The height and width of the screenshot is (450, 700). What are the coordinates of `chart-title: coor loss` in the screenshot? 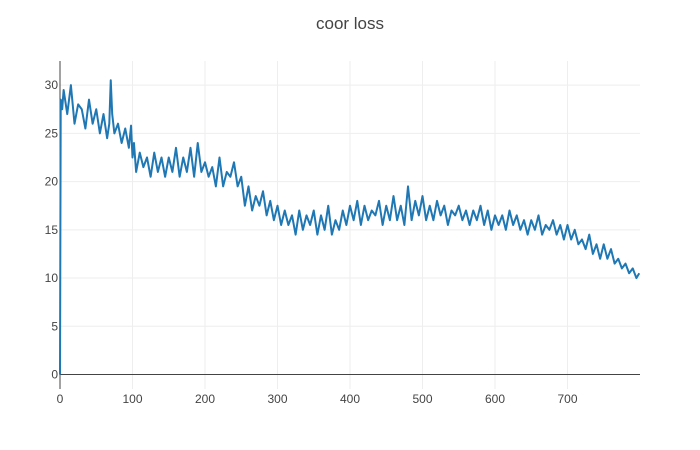 It's located at (350, 23).